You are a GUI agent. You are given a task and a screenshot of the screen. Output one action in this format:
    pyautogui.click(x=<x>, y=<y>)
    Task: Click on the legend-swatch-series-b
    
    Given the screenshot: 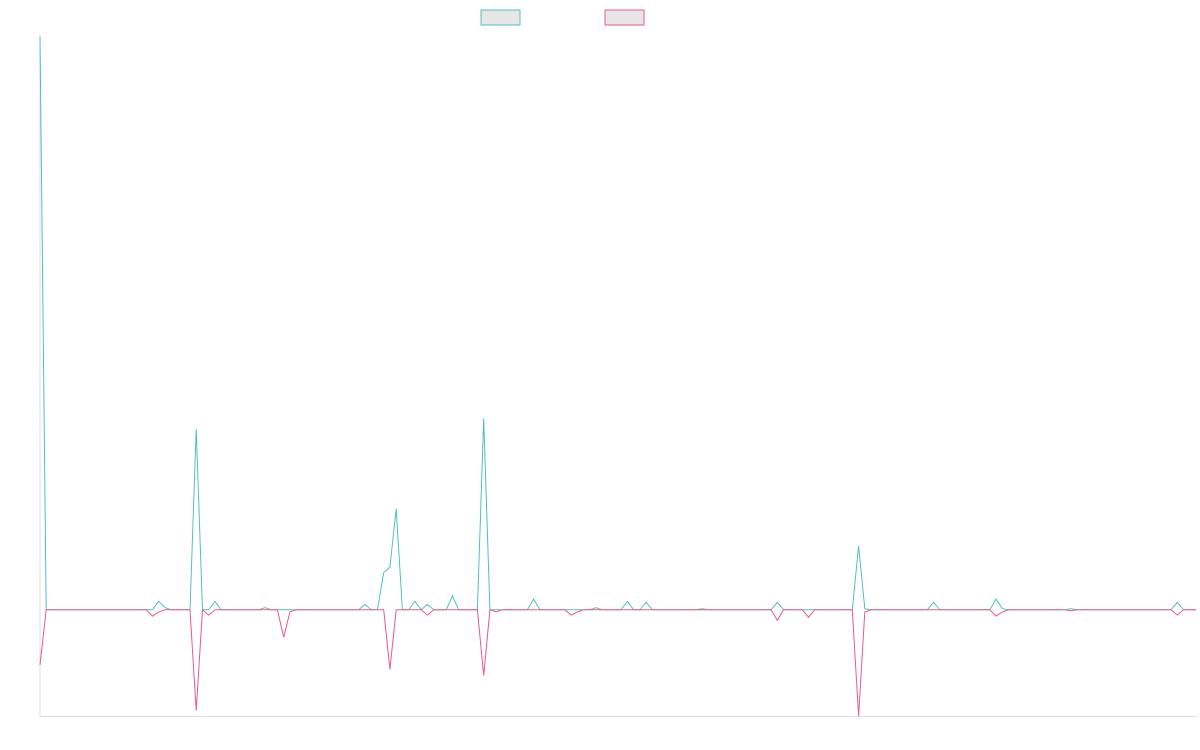 What is the action you would take?
    pyautogui.click(x=624, y=17)
    